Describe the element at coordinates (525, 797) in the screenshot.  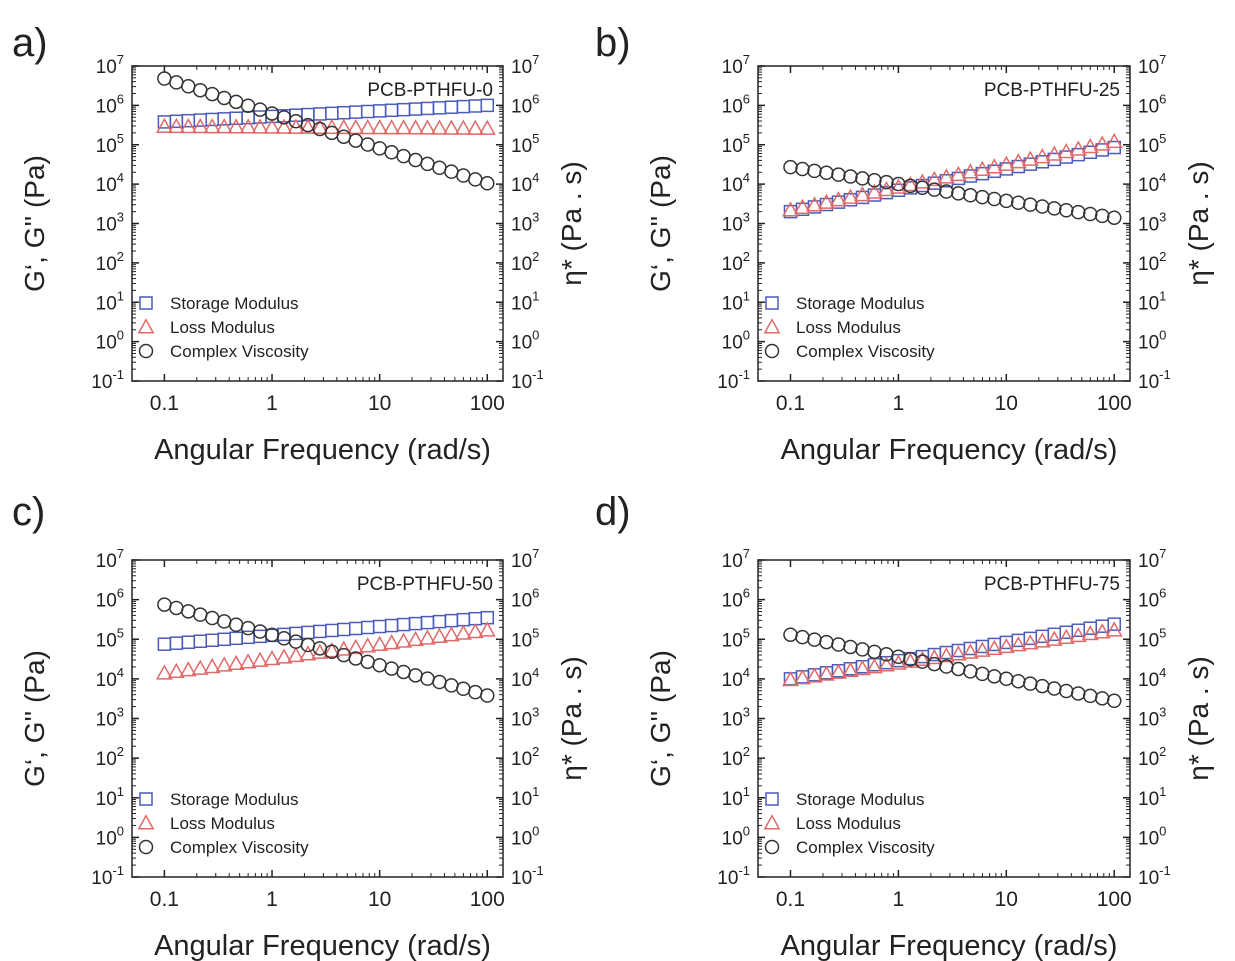
I see `y-right-tick-label: 10¹` at that location.